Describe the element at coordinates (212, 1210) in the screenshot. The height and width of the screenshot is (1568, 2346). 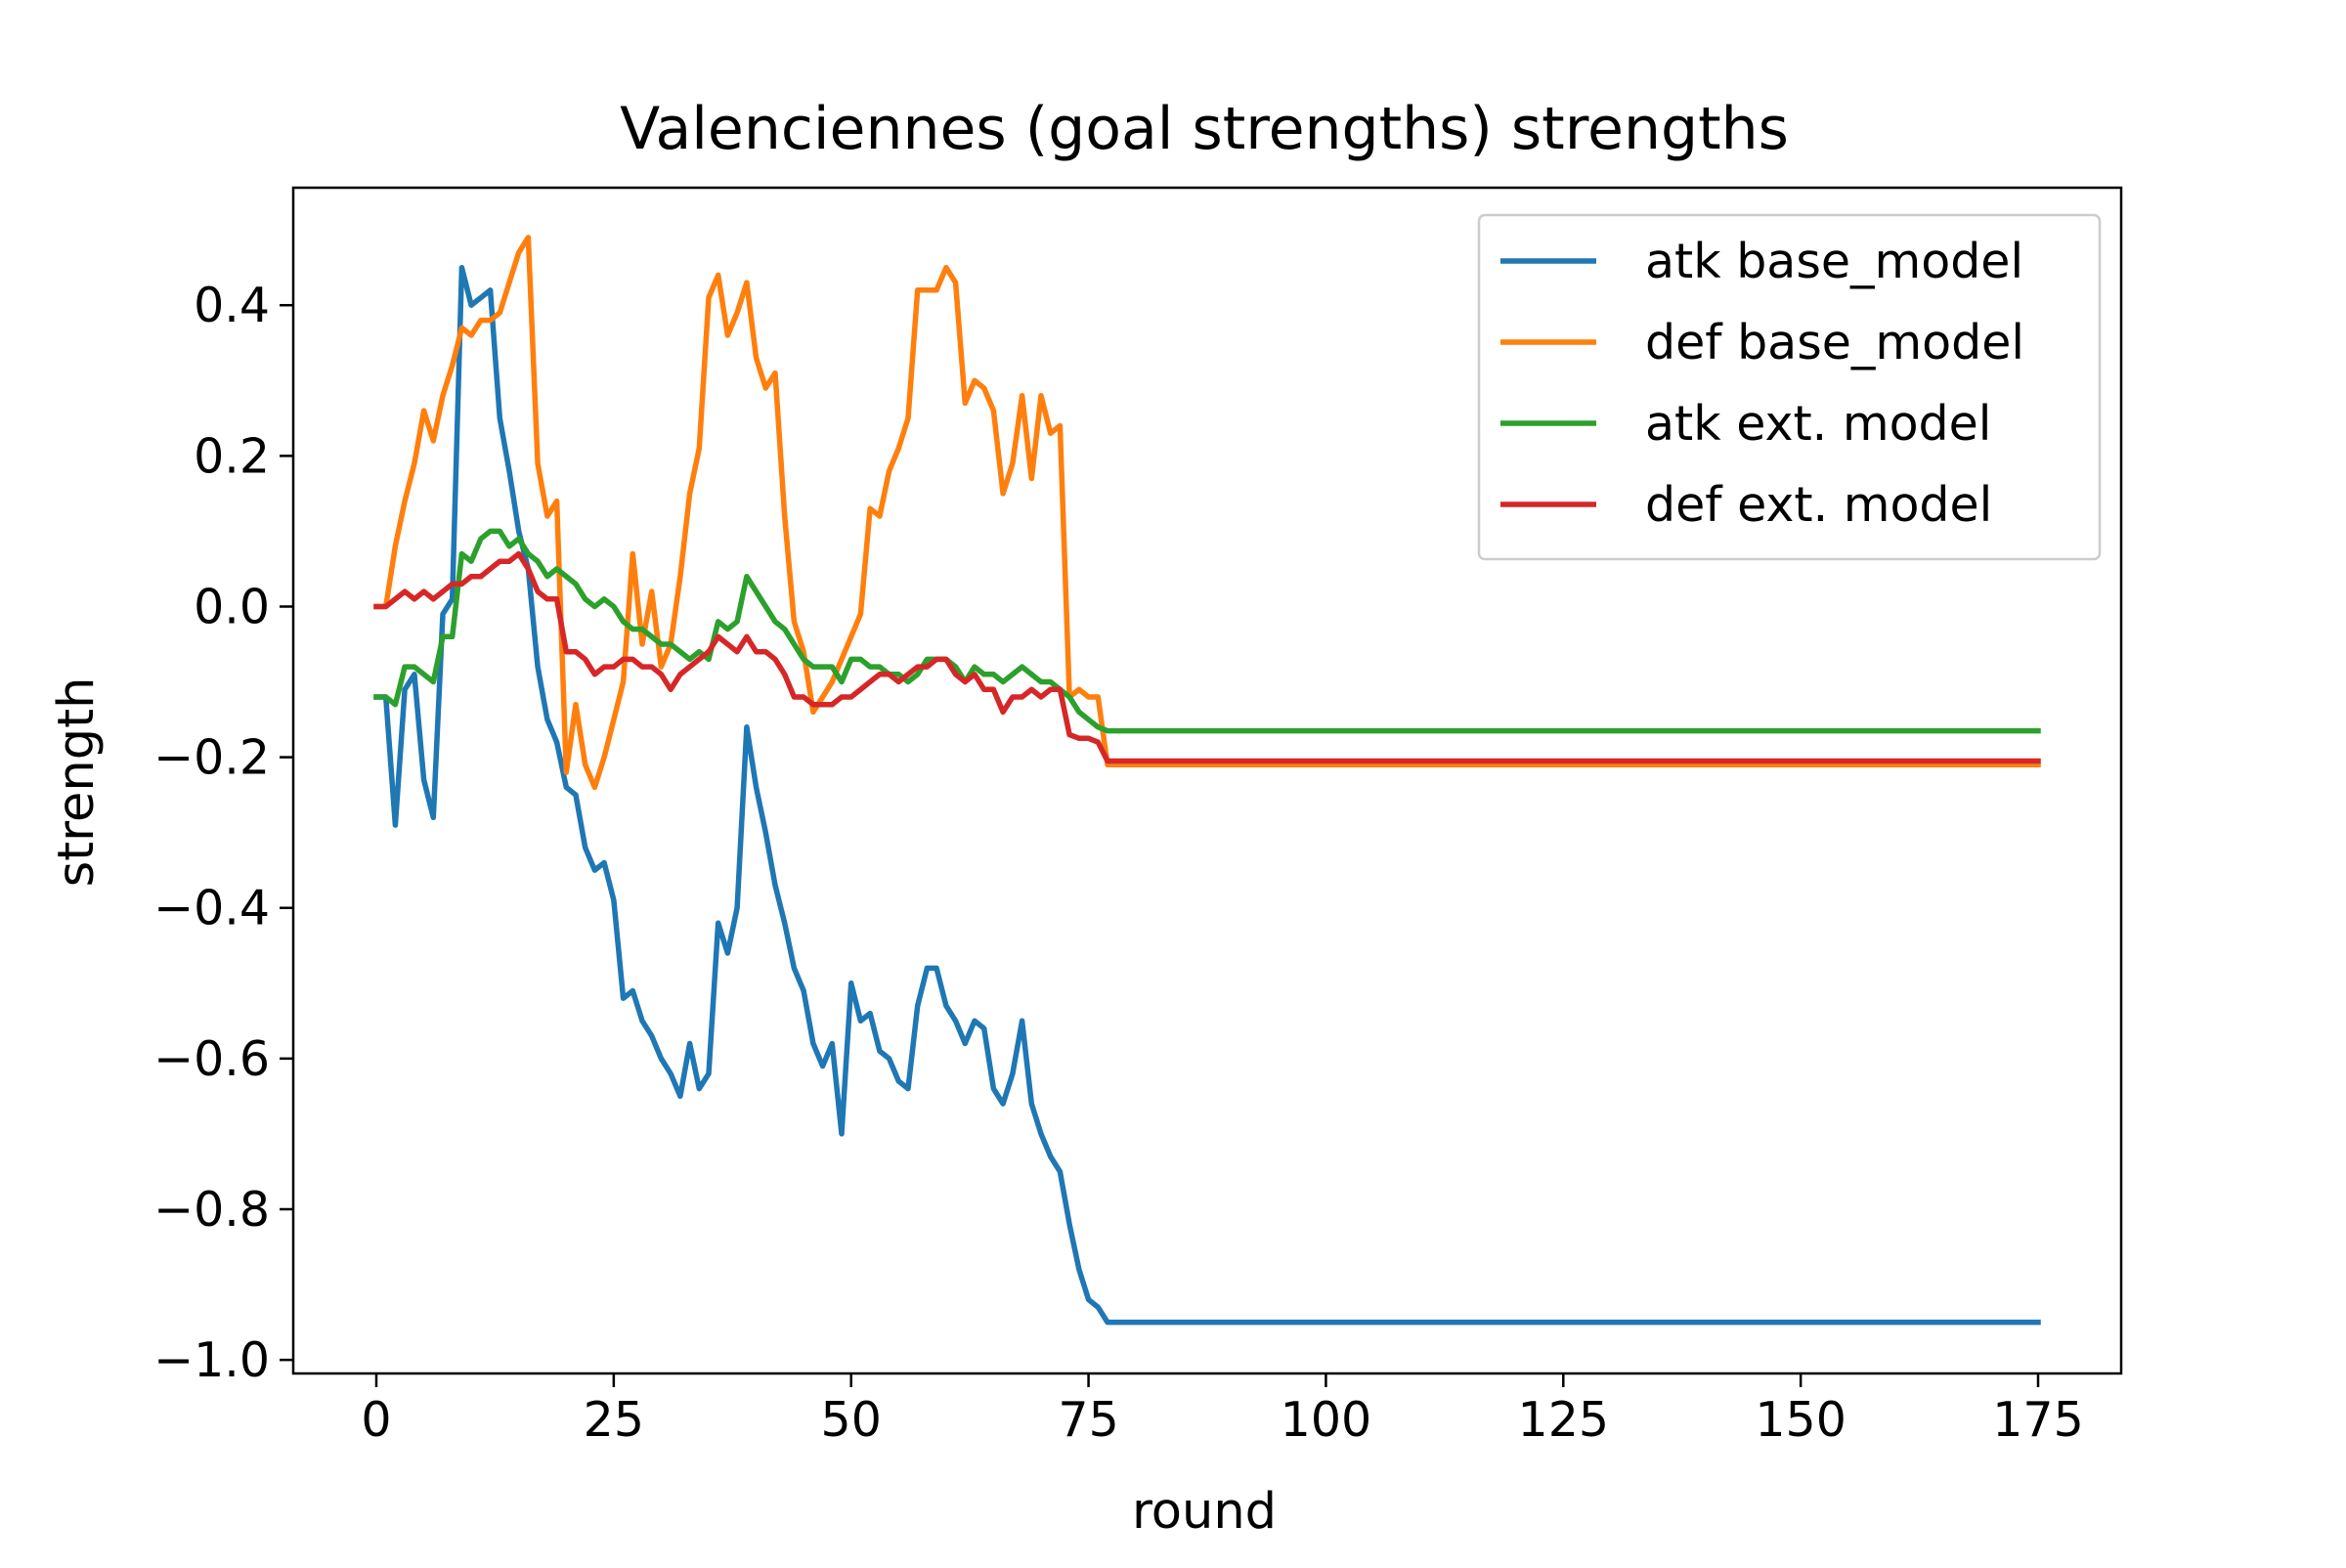
I see `y-tick-label: −0.8` at that location.